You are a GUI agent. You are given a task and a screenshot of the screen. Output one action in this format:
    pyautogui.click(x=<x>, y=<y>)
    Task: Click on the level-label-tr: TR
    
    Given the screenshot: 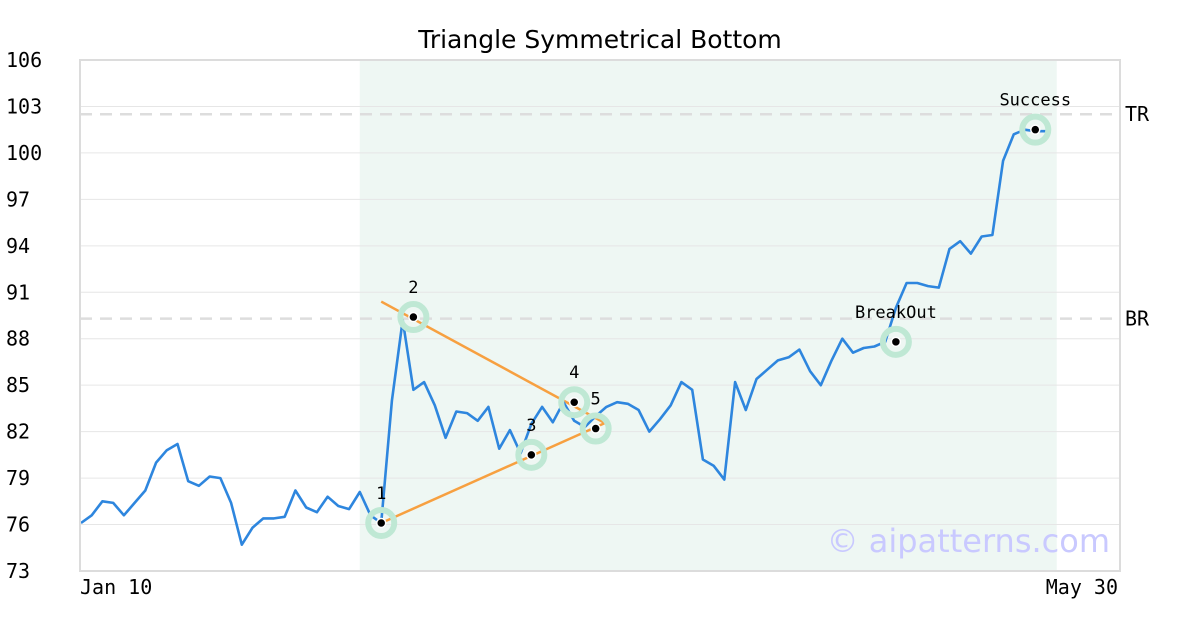 What is the action you would take?
    pyautogui.click(x=1137, y=114)
    